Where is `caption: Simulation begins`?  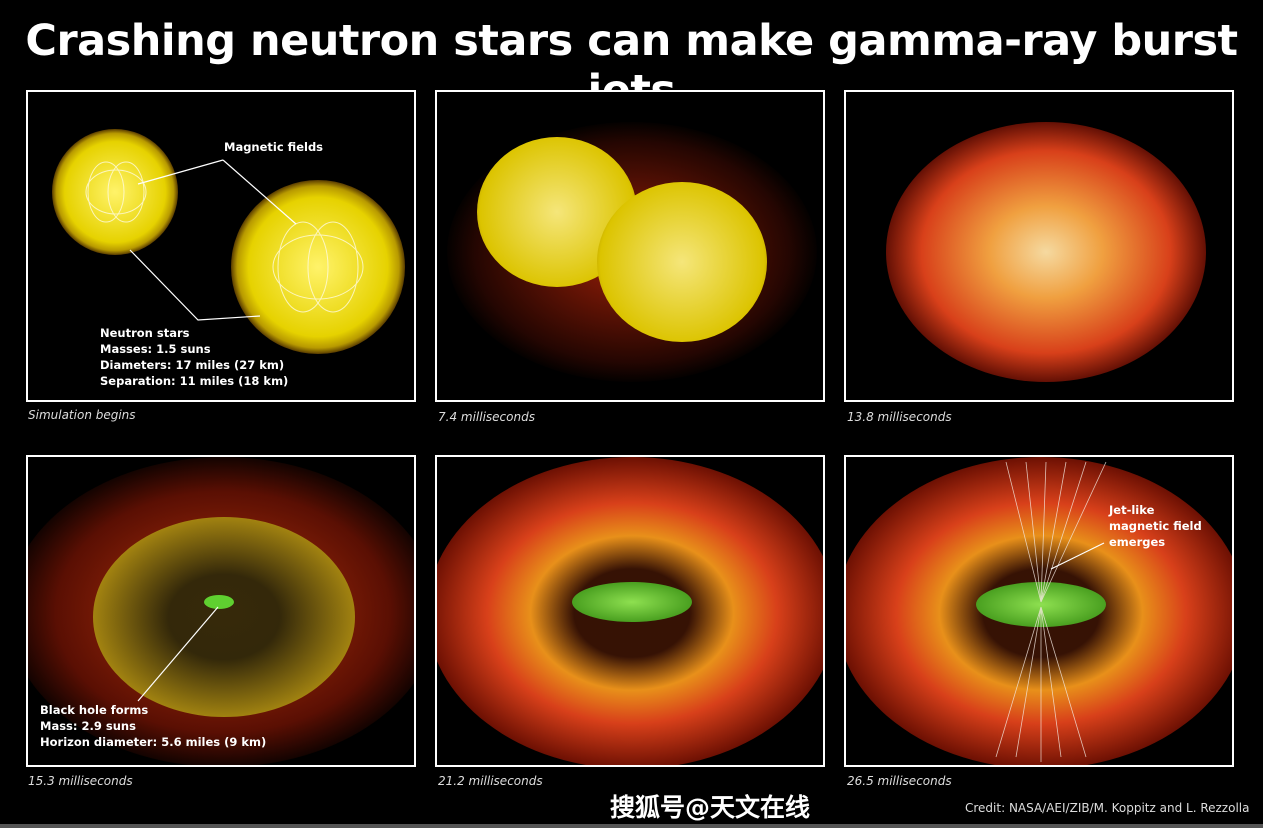 caption: Simulation begins is located at coordinates (82, 415).